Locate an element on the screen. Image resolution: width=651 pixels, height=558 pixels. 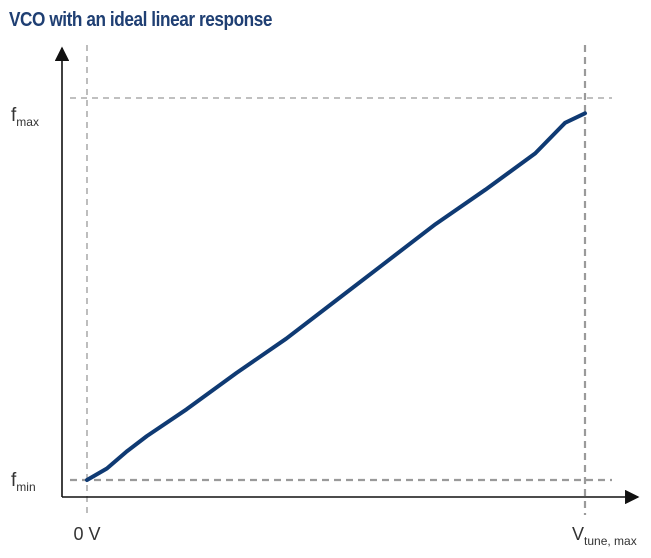
y-tick-label-min: fmin is located at coordinates (23, 482).